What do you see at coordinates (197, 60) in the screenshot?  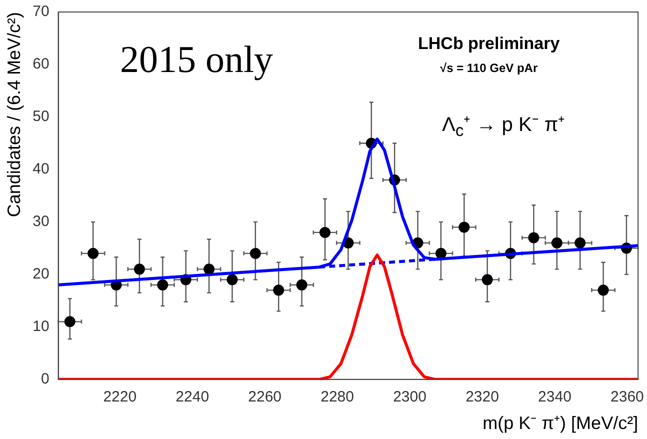 I see `annotation: 2015 only` at bounding box center [197, 60].